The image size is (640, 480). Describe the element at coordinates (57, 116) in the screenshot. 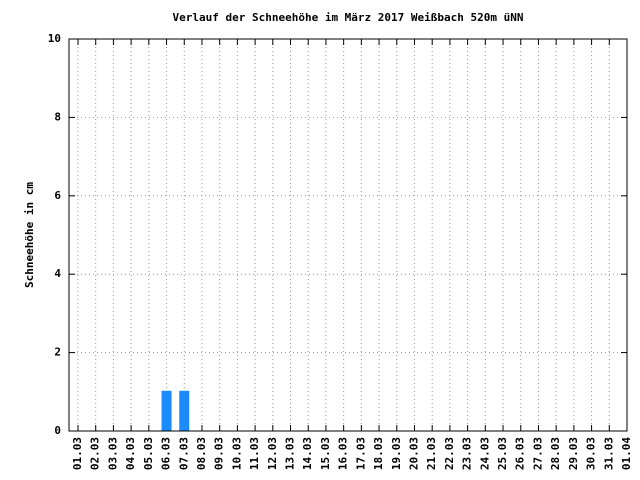

I see `y-tick-label: 8` at that location.